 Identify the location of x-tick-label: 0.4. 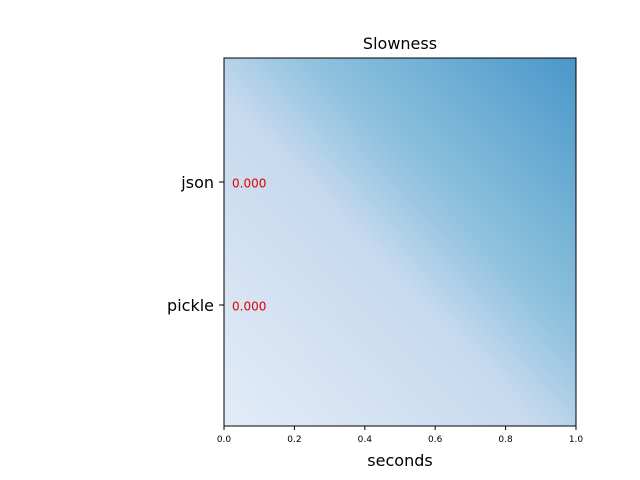
(365, 440).